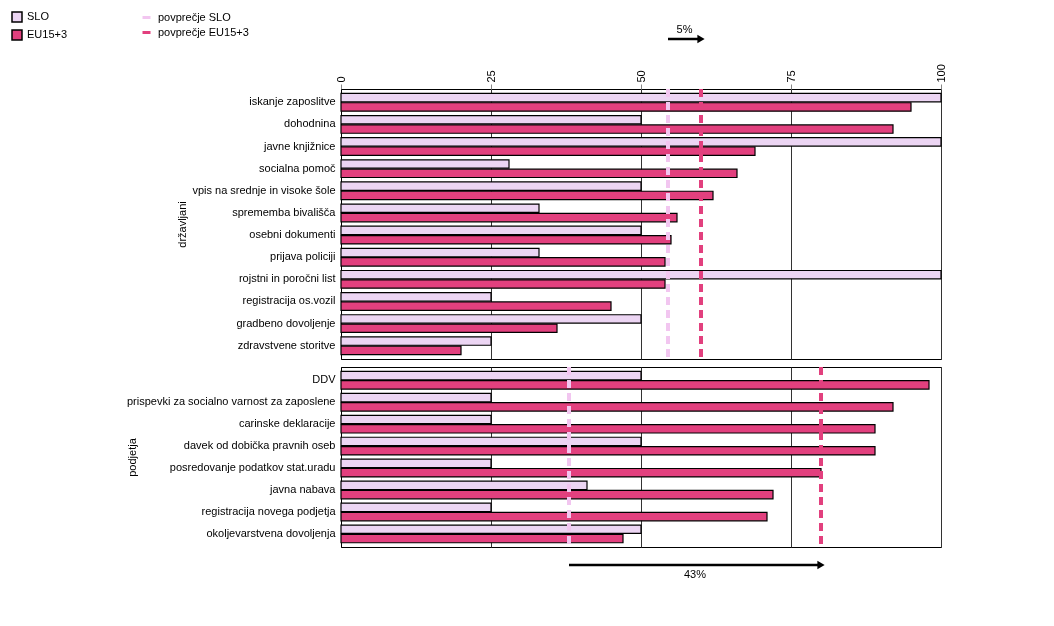 The width and height of the screenshot is (1054, 626). Describe the element at coordinates (195, 16) in the screenshot. I see `legend-label: povprečje SLO` at that location.